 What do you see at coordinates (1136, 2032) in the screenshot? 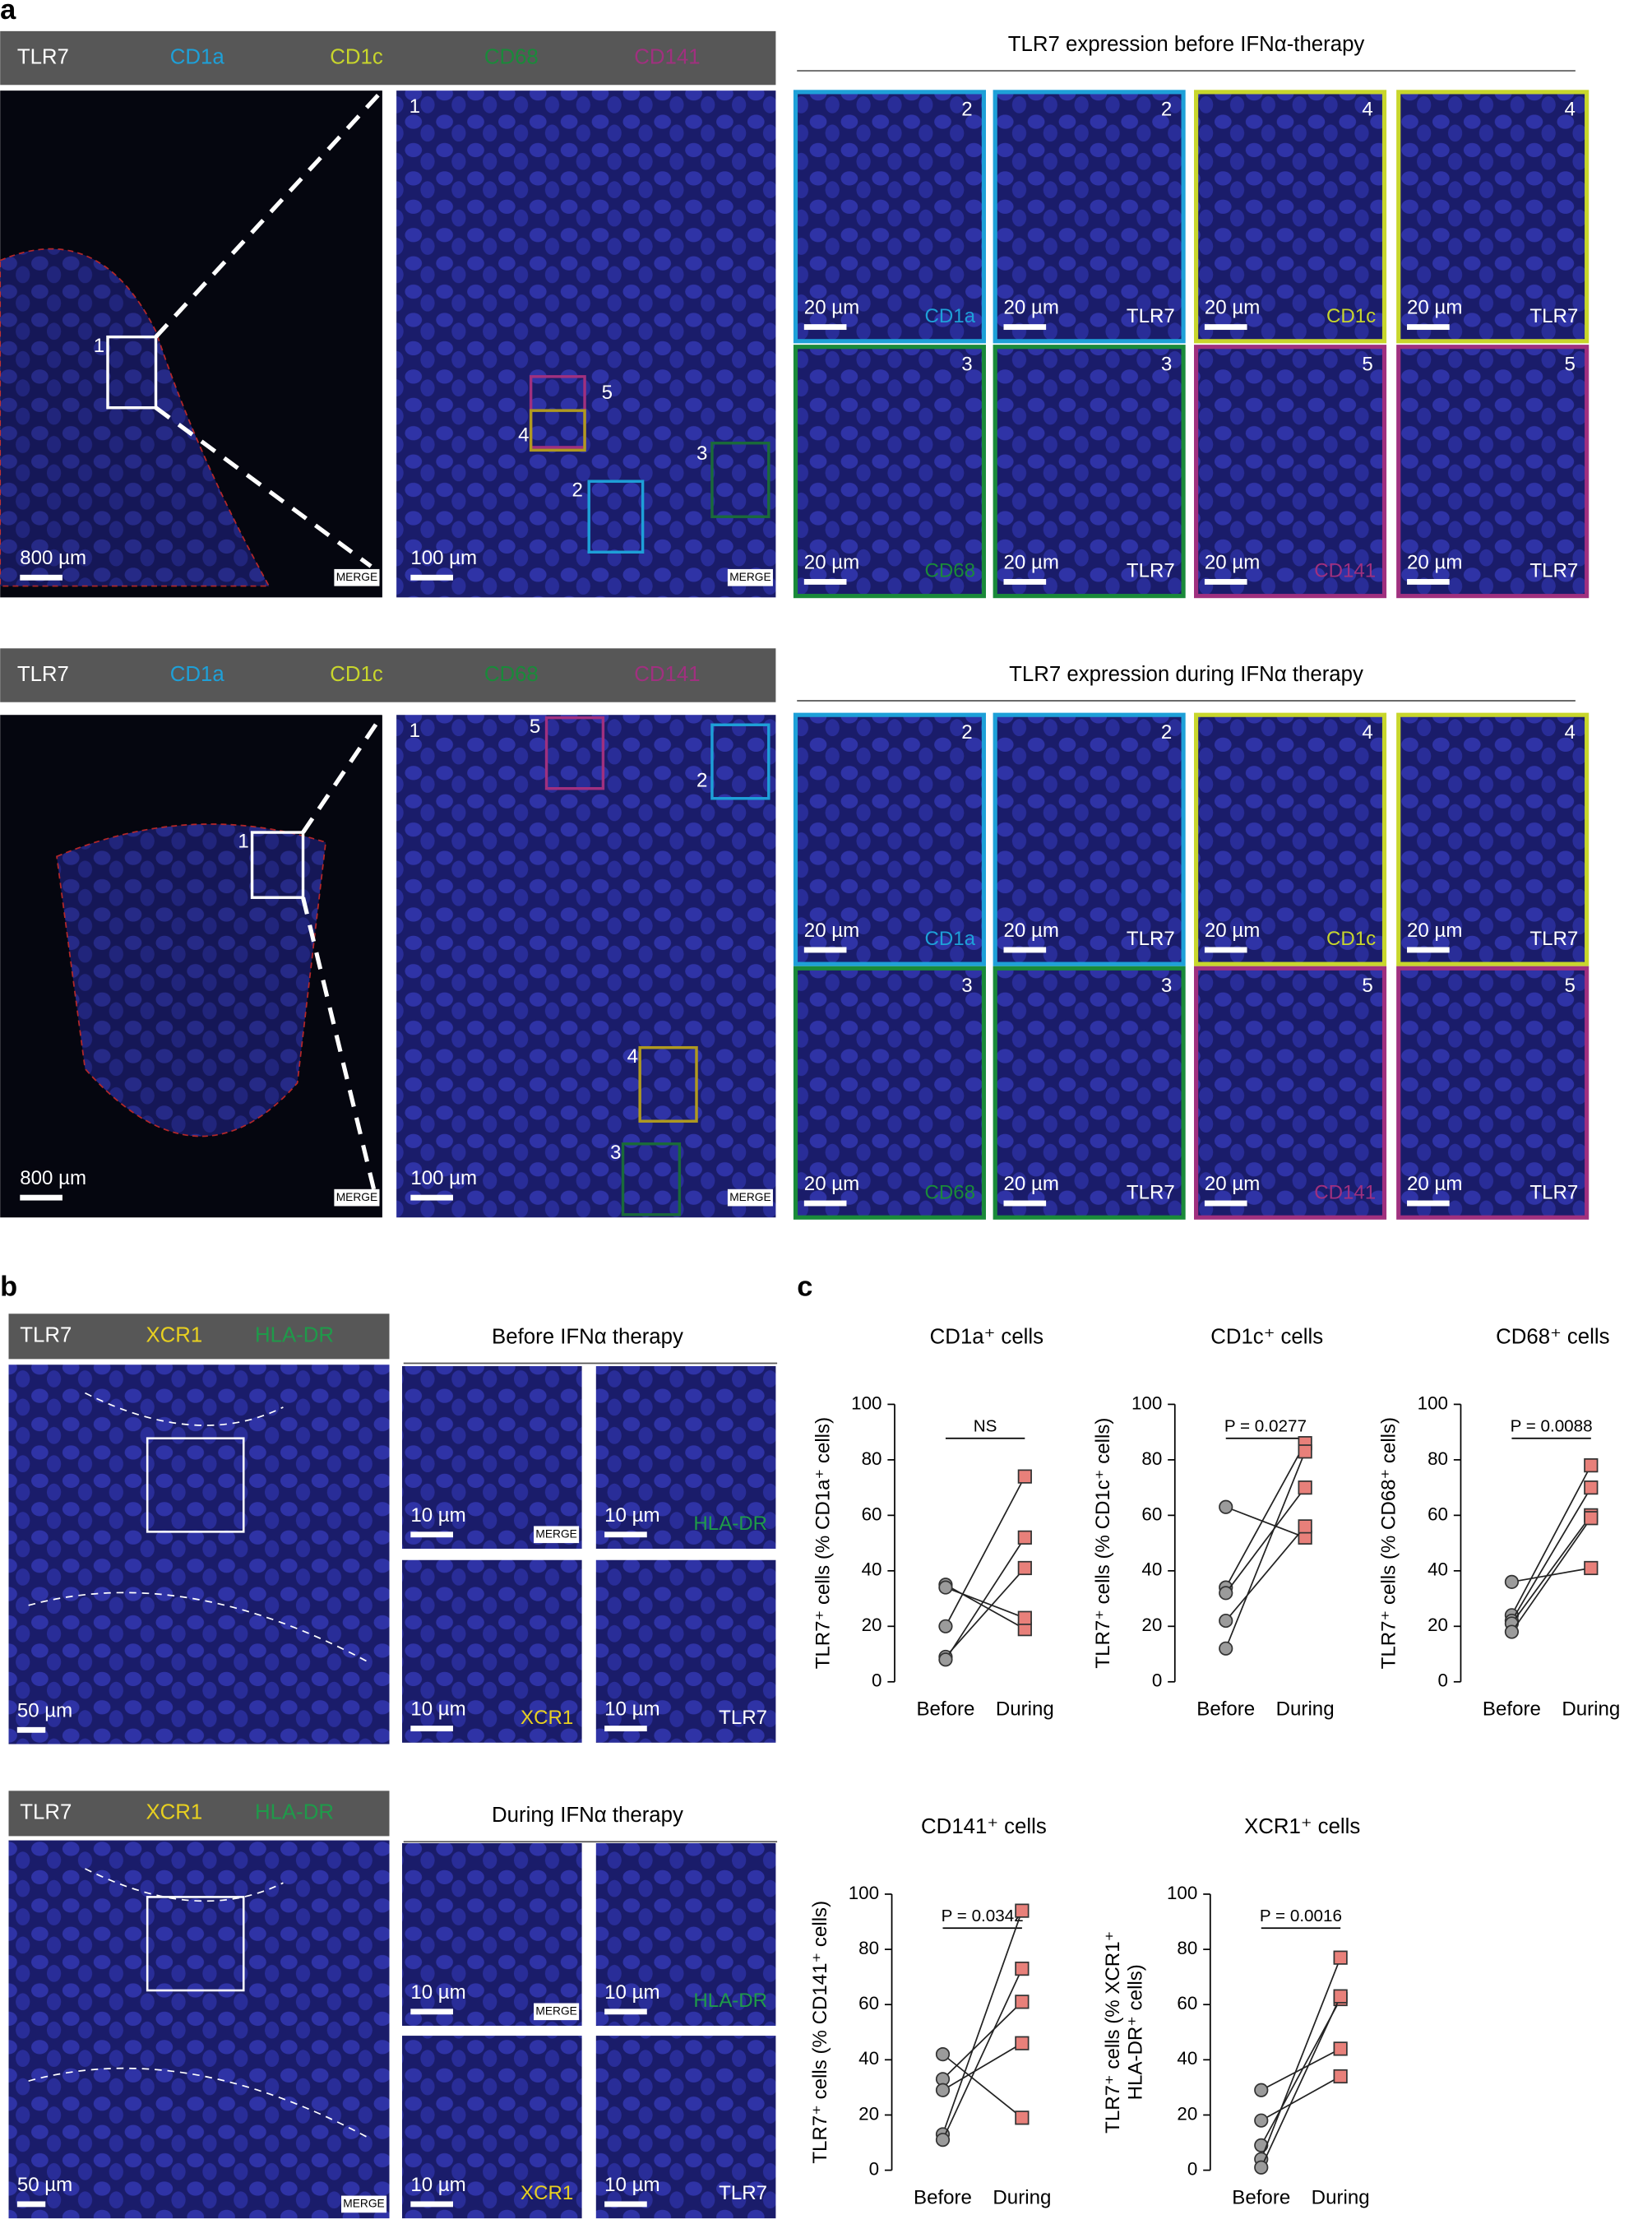
I see `y-axis-label: HLA-DR⁺ cells)` at bounding box center [1136, 2032].